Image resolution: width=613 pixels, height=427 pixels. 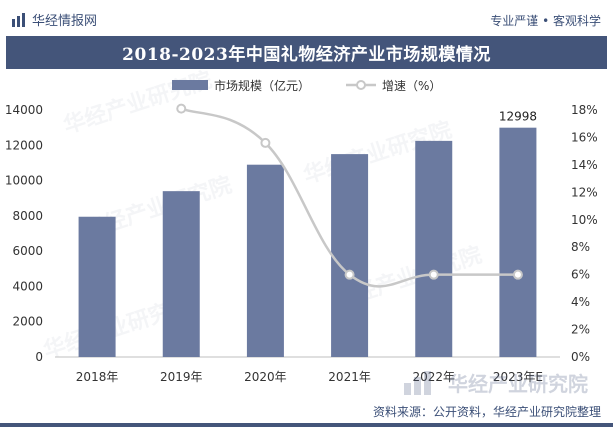 What do you see at coordinates (518, 377) in the screenshot?
I see `x-tick-label: 2023年E` at bounding box center [518, 377].